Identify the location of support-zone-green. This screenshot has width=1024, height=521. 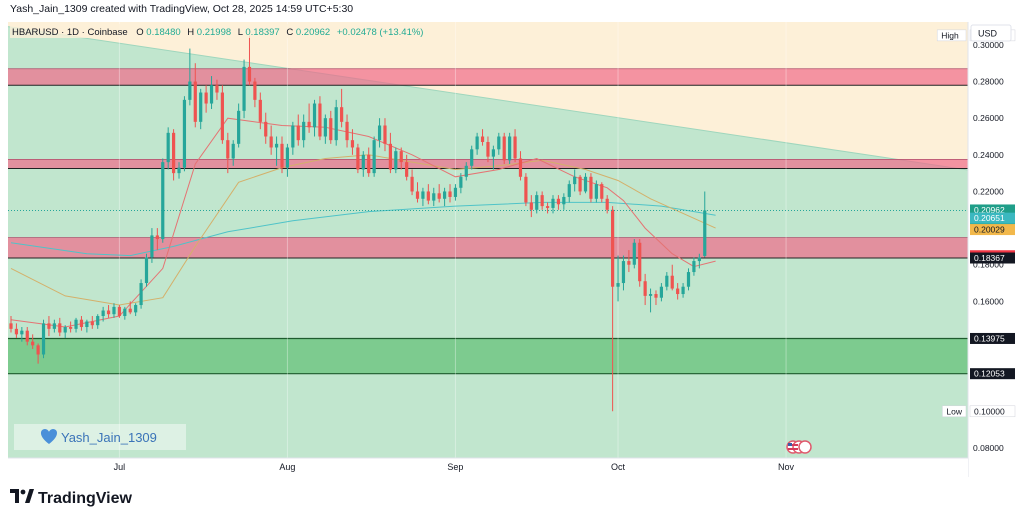
(488, 356).